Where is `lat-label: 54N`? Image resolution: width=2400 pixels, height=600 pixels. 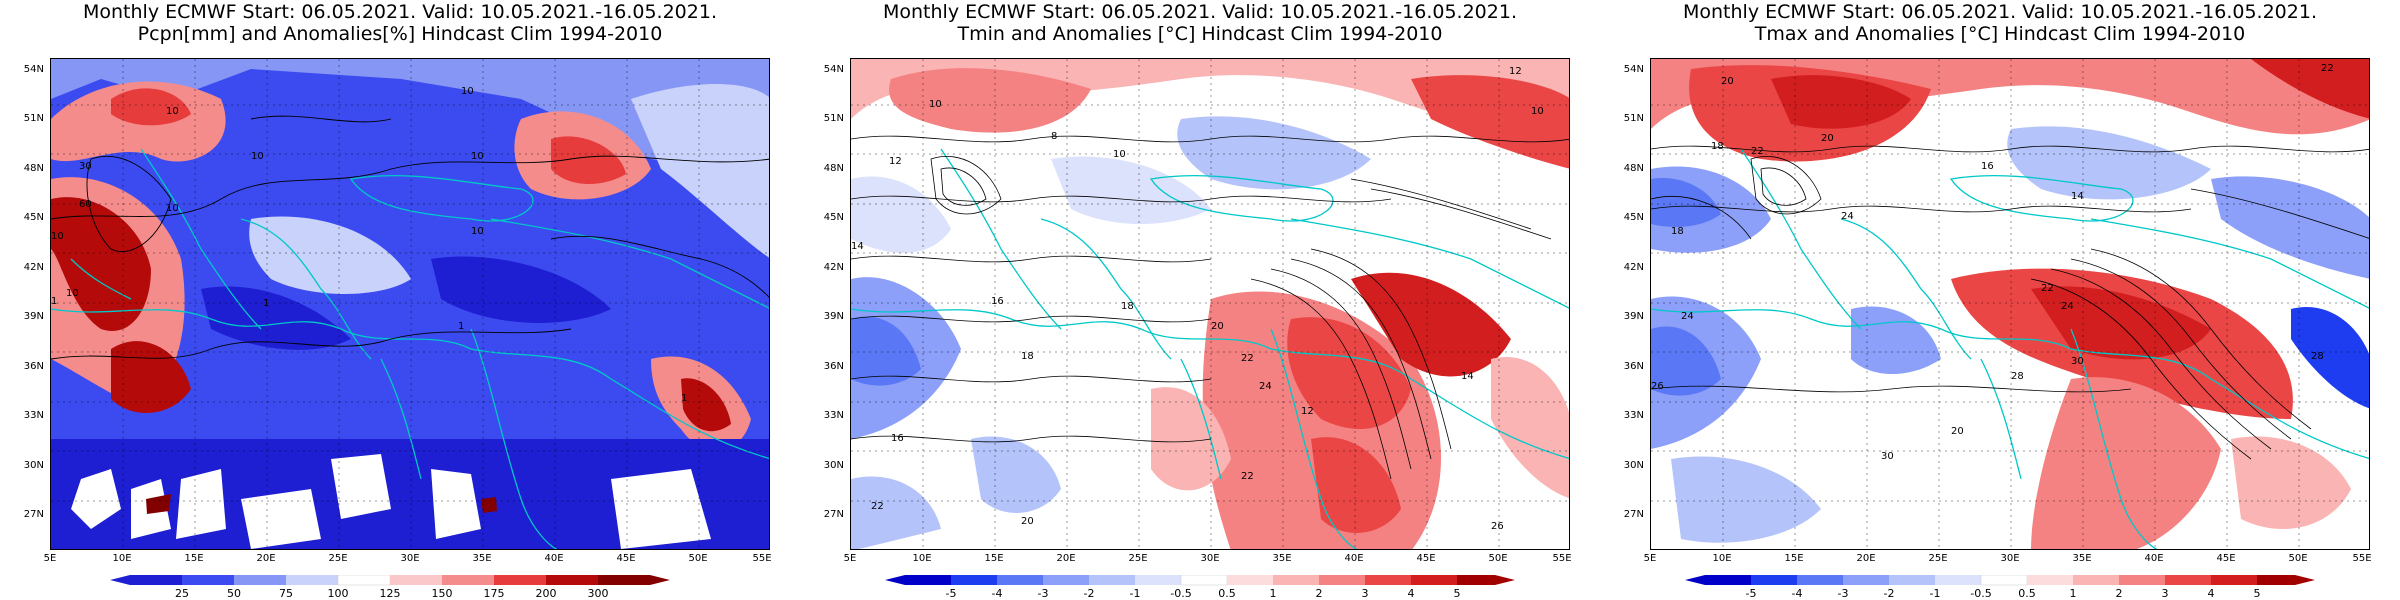
lat-label: 54N is located at coordinates (1633, 69).